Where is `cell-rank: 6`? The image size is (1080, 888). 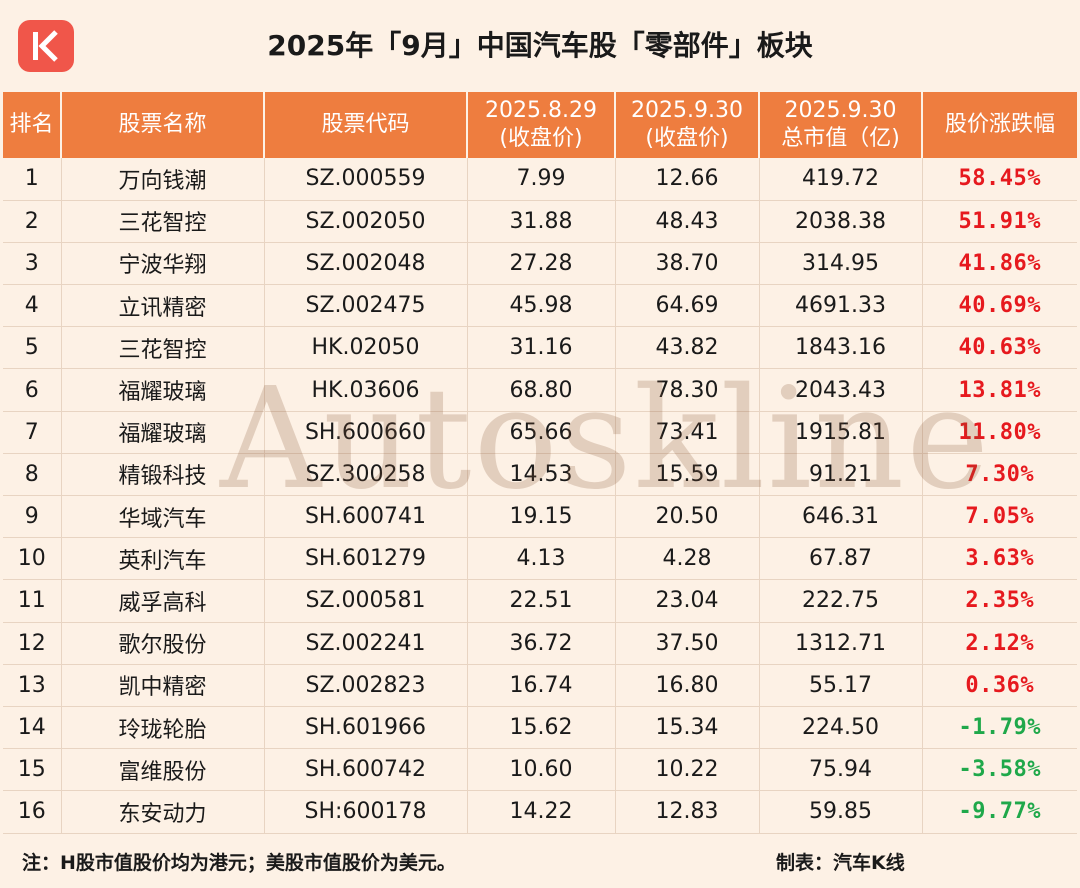 cell-rank: 6 is located at coordinates (32, 390).